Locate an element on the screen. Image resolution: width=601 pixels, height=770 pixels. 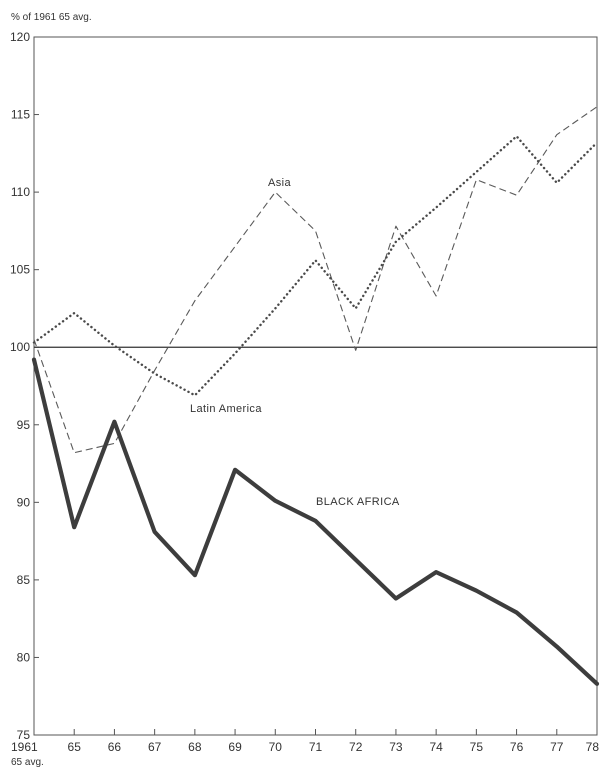
x-tick-sublabel: 65 avg. is located at coordinates (27, 762).